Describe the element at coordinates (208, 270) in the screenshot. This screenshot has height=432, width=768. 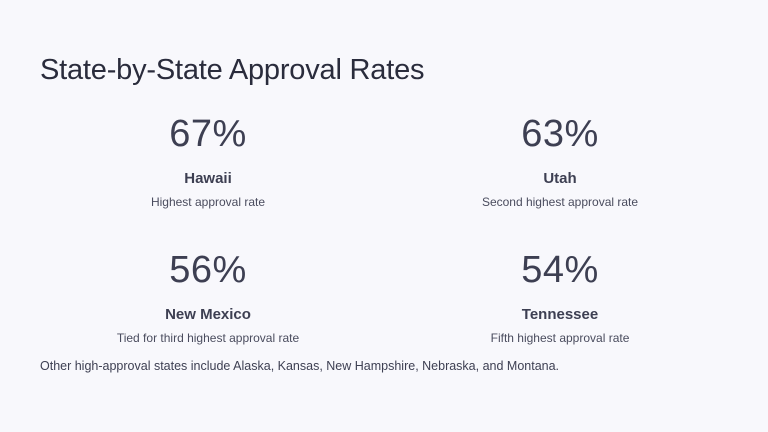
I see `stat-value: 56%` at that location.